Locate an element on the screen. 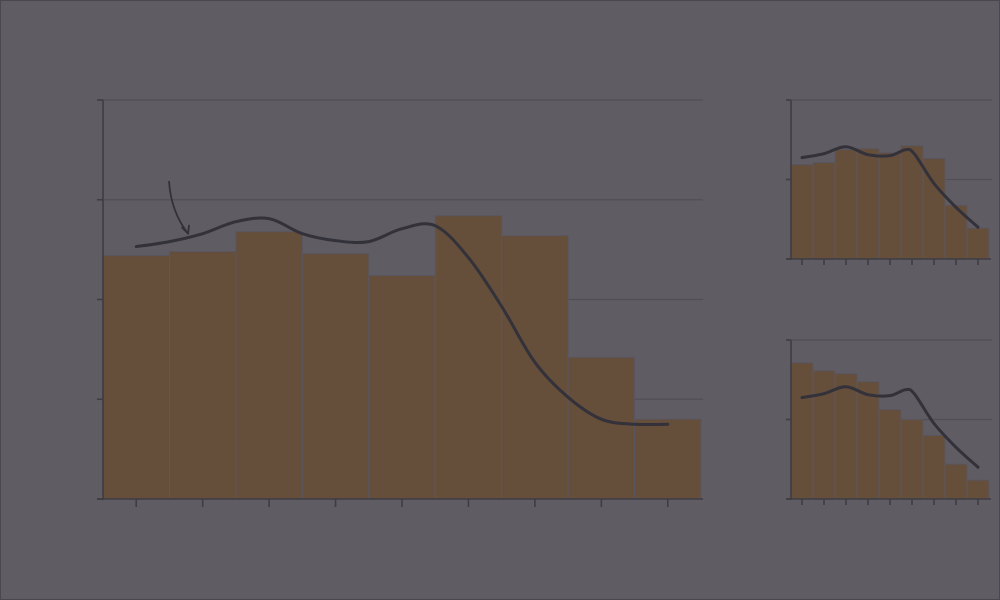 Image resolution: width=1000 pixels, height=600 pixels. panel-top-right is located at coordinates (889, 182).